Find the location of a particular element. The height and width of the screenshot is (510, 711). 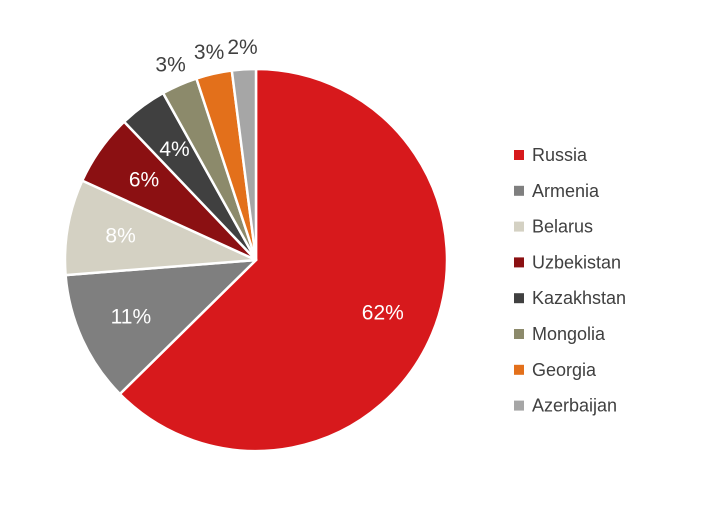

legend-item-azerbaijan: Azerbaijan is located at coordinates (565, 406).